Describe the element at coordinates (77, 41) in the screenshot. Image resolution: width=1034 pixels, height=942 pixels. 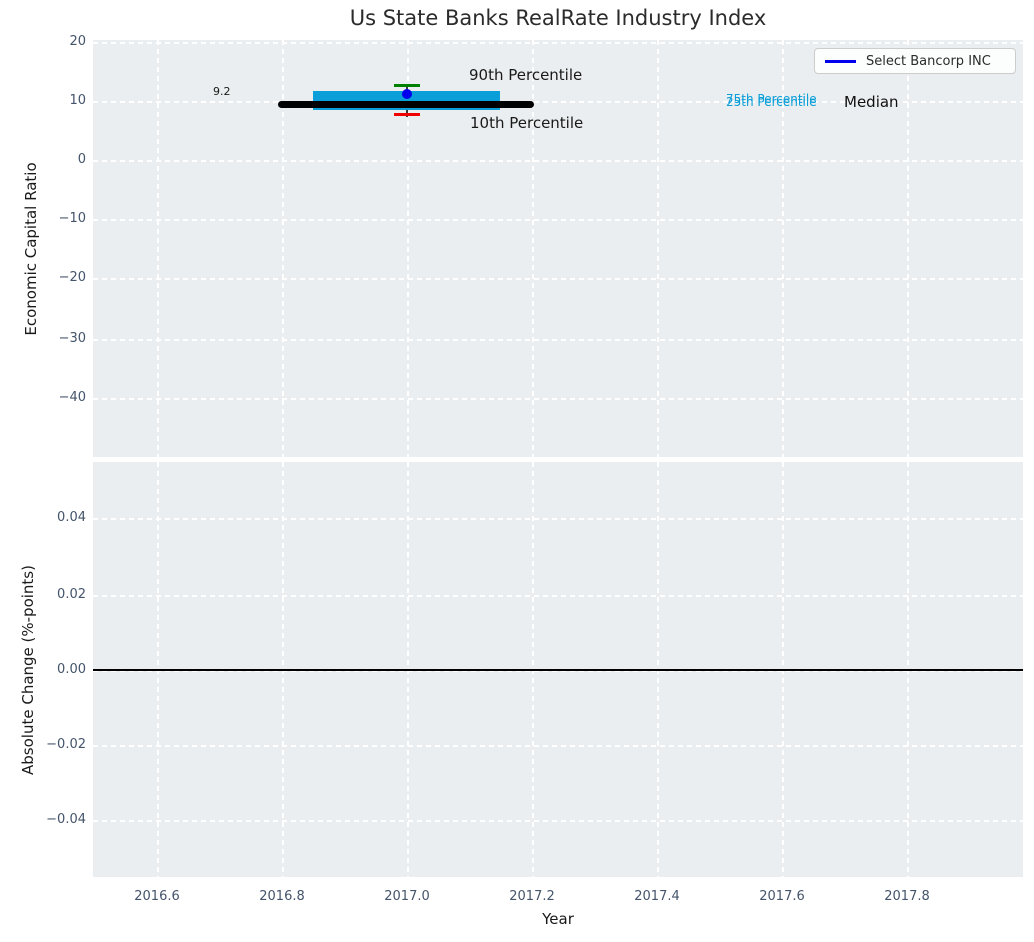
I see `ytick-label: 20` at that location.